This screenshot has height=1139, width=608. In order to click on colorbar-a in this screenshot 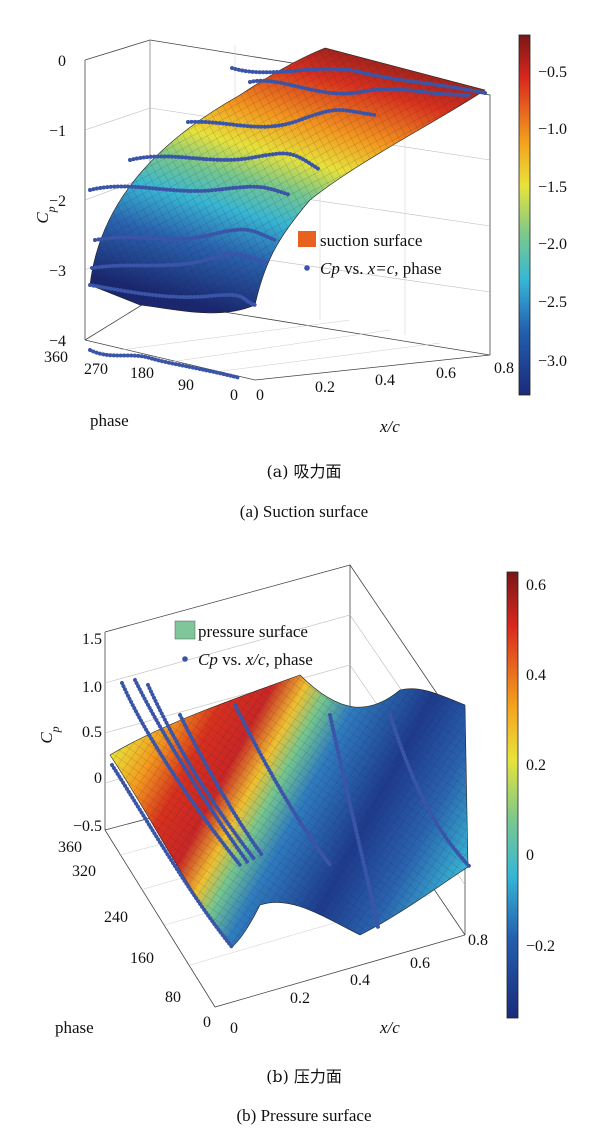, I will do `click(524, 215)`.